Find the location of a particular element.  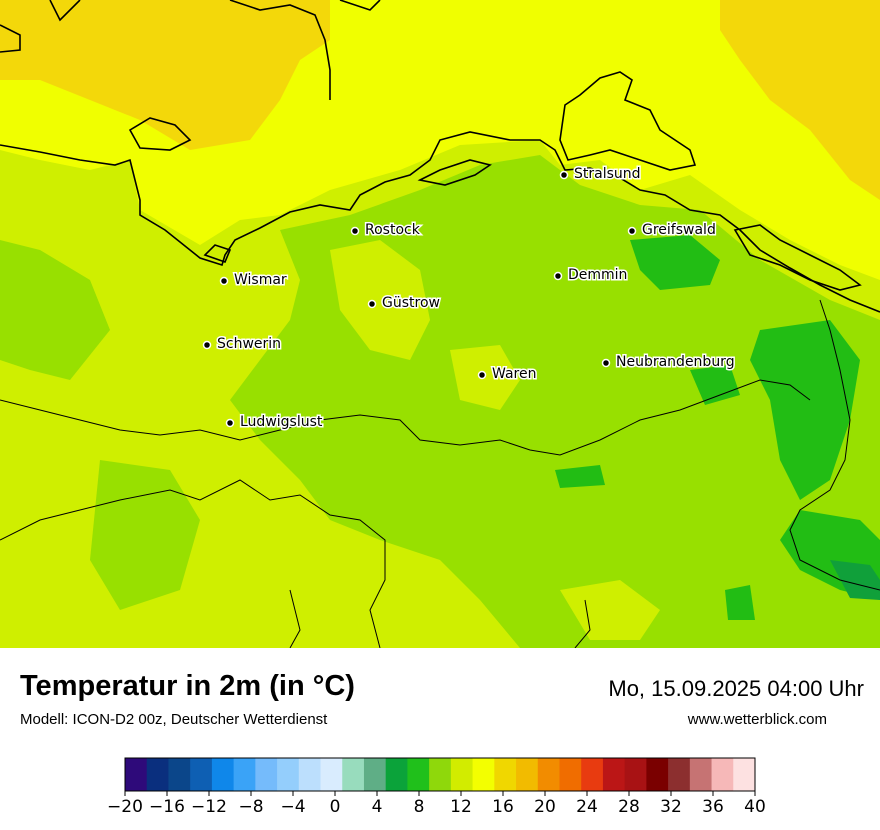

city-waren: Waren is located at coordinates (507, 374).